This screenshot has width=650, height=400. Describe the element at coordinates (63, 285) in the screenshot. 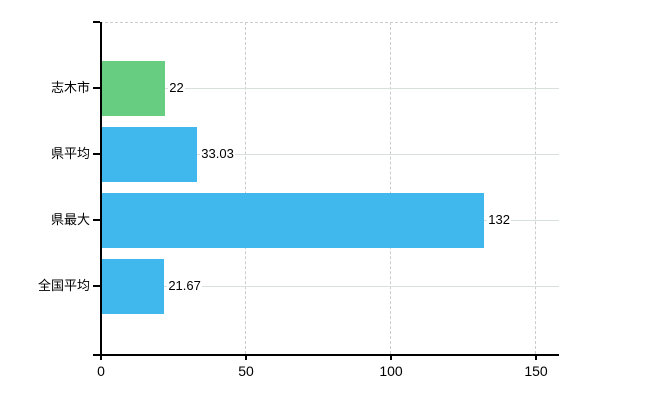

I see `category-label: 全国平均` at that location.